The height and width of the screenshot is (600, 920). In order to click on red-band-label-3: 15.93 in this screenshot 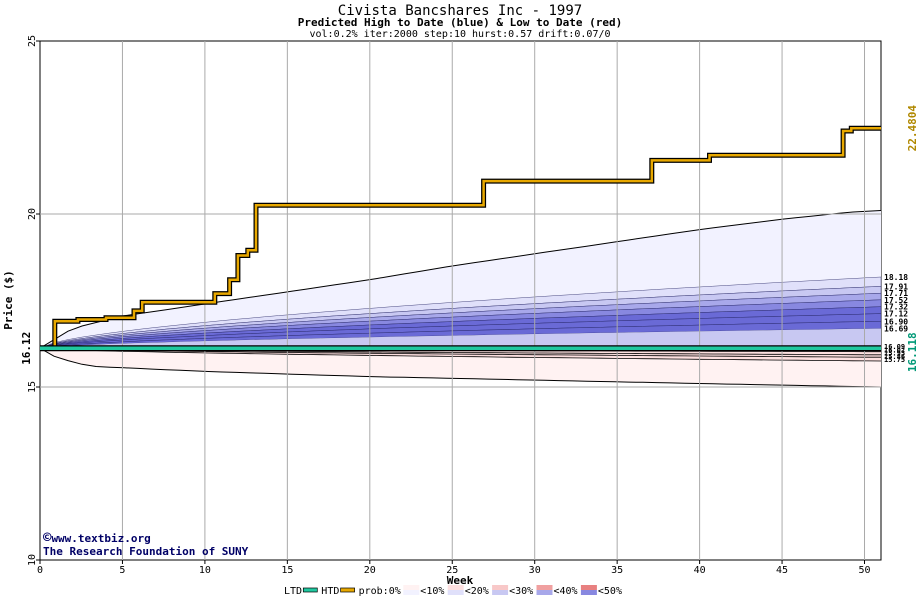, I will do `click(894, 354)`.